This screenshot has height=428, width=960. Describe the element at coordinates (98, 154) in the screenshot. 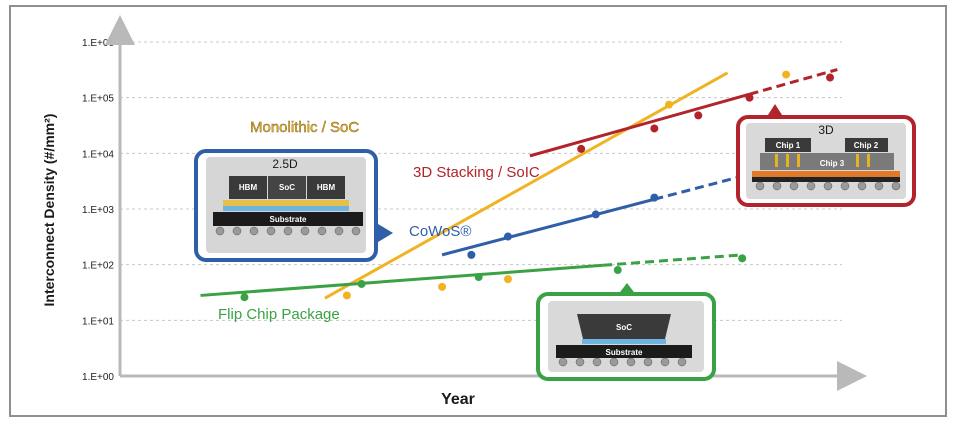

I see `y-tick-label: 1.E+04` at that location.